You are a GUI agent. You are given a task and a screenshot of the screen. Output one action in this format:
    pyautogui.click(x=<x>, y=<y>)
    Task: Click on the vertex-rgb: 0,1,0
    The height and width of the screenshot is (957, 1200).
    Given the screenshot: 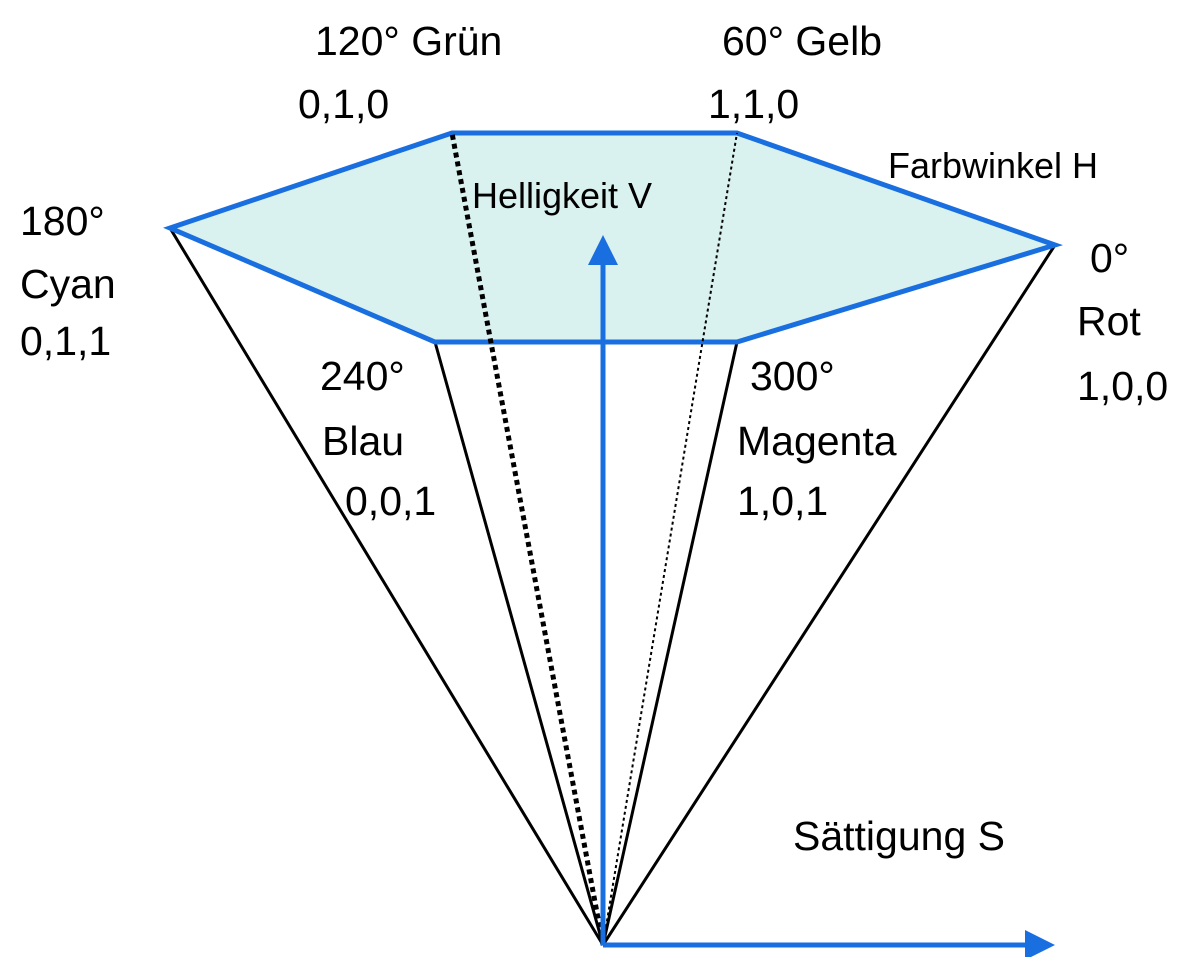 What is the action you would take?
    pyautogui.click(x=343, y=104)
    